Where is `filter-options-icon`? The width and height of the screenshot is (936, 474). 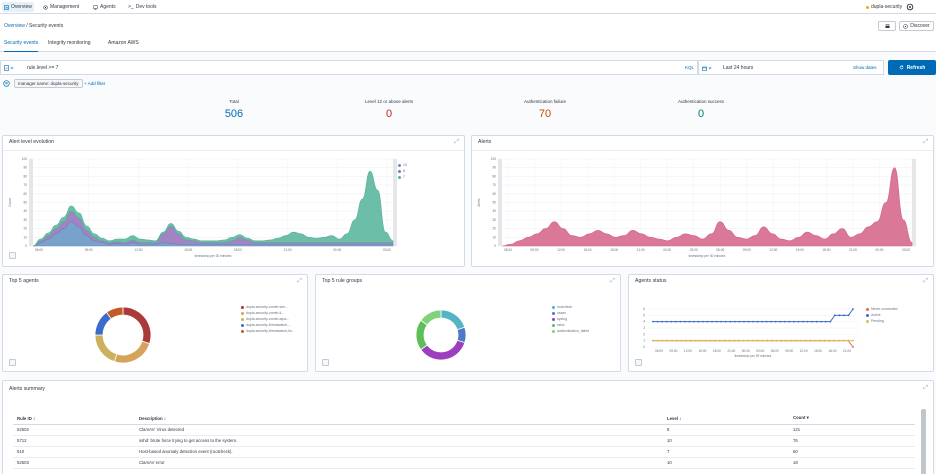 filter-options-icon is located at coordinates (6, 83).